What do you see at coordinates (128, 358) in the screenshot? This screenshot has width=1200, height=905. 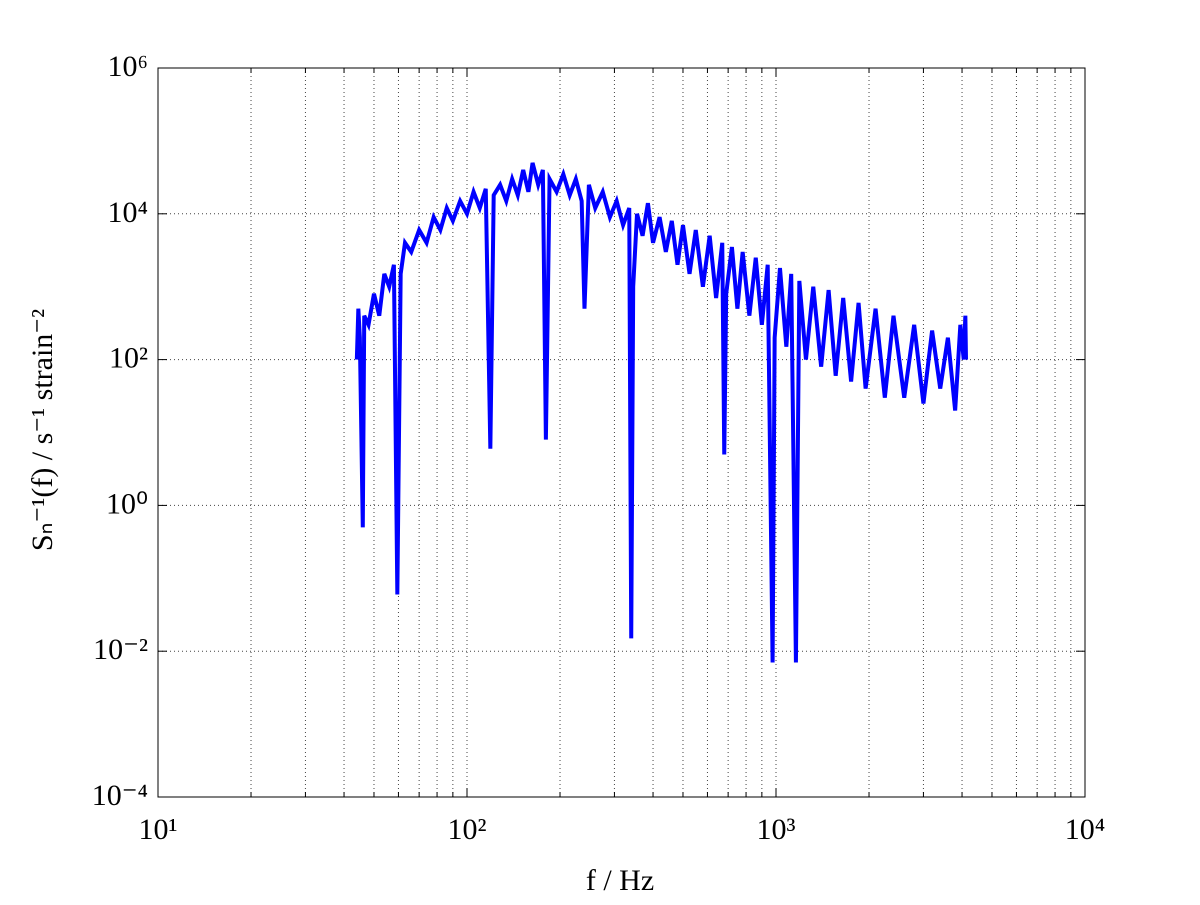 I see `y-tick-label: 10²` at bounding box center [128, 358].